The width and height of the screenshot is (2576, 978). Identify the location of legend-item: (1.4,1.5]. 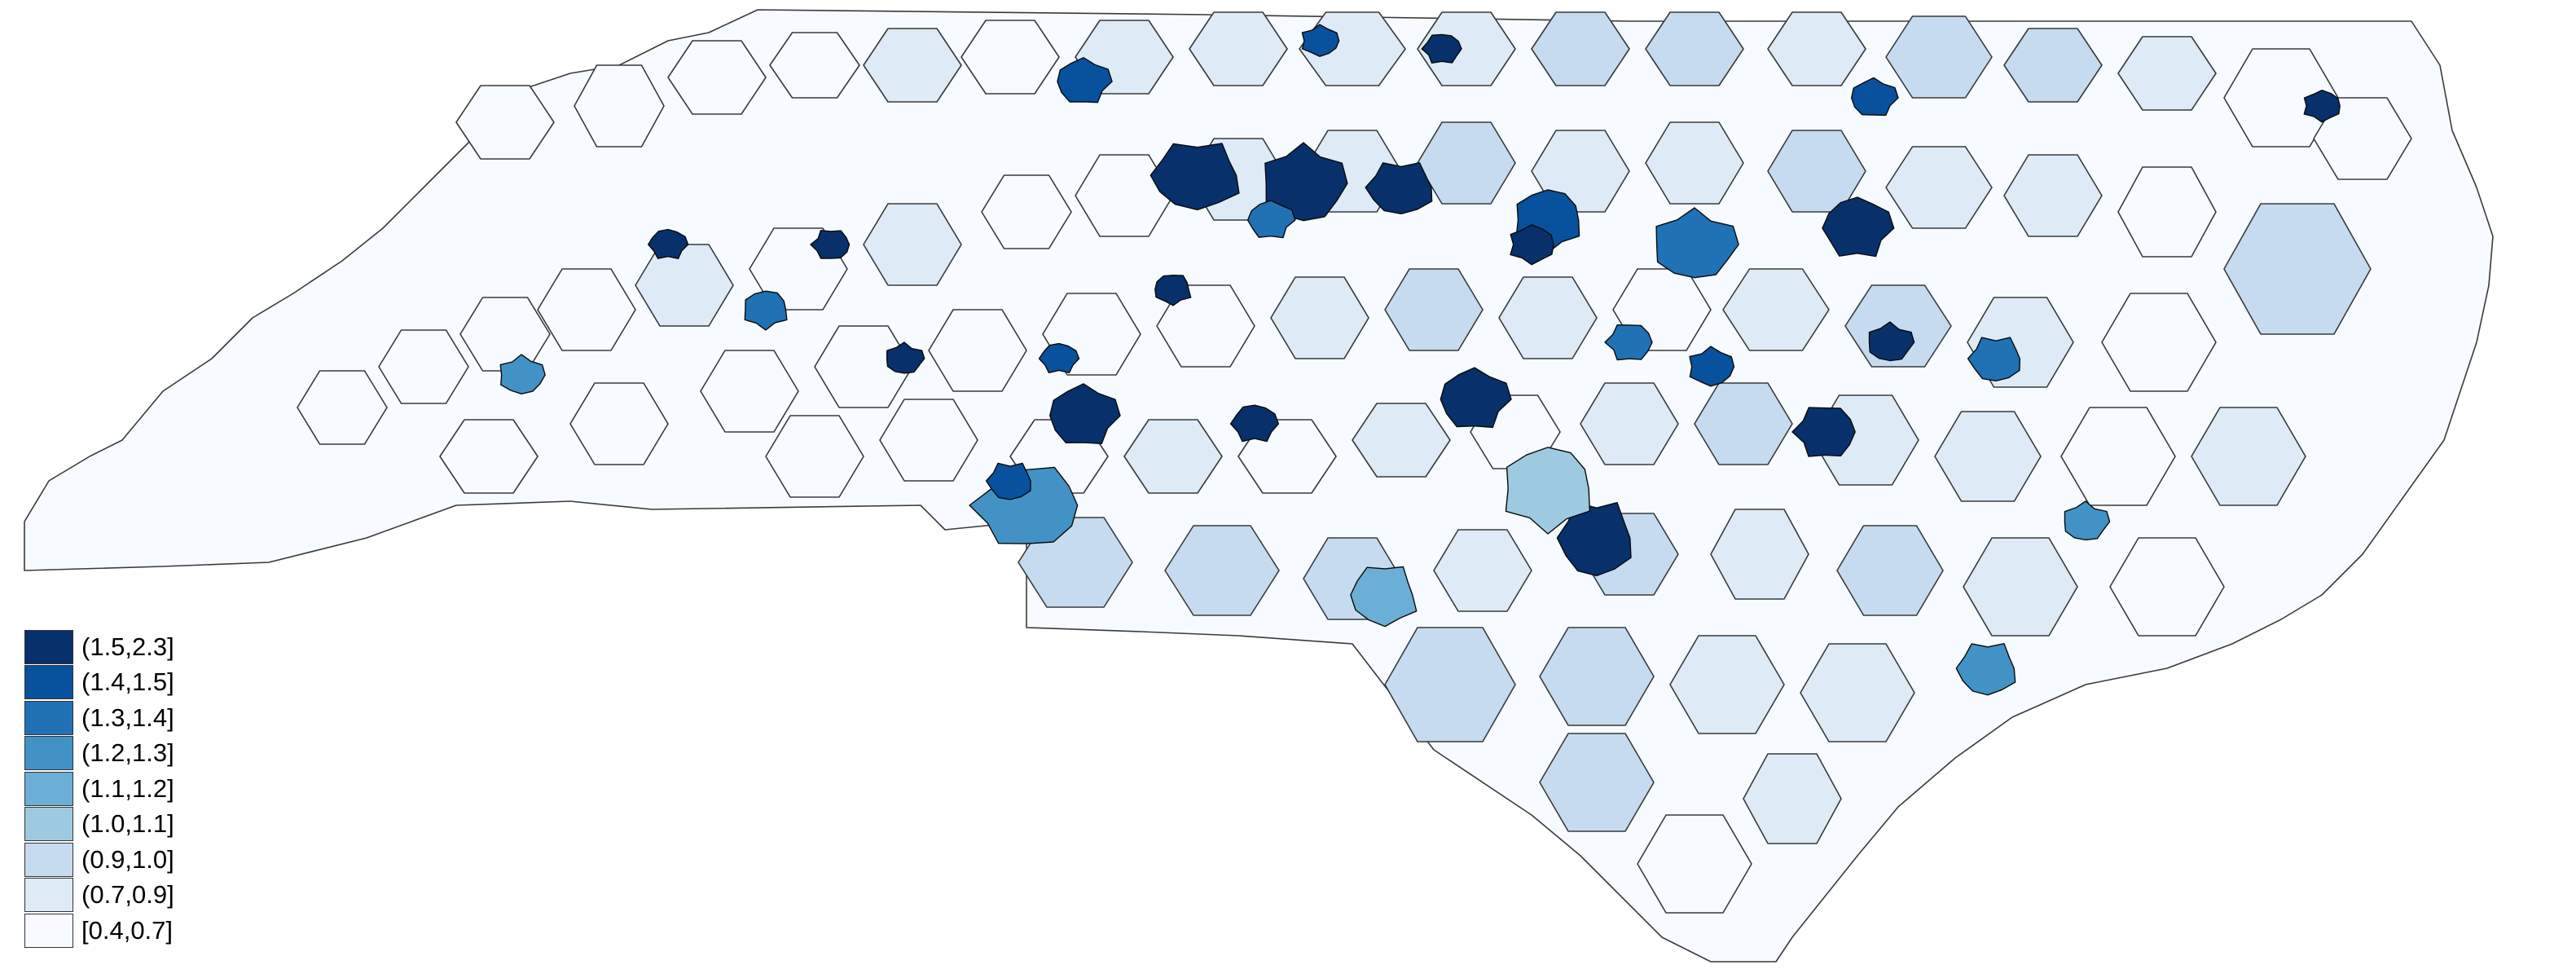
(99, 683).